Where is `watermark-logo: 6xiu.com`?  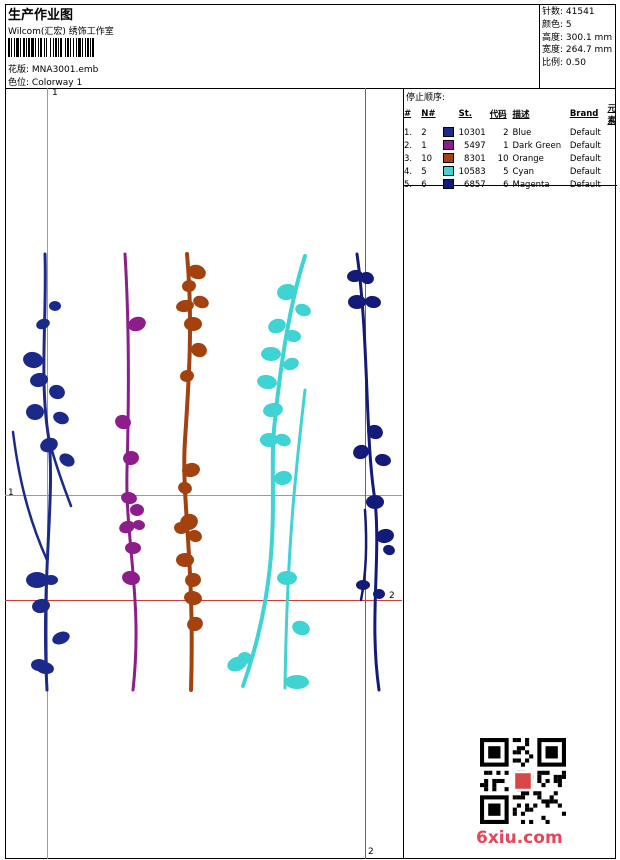
watermark-logo: 6xiu.com is located at coordinates (519, 838).